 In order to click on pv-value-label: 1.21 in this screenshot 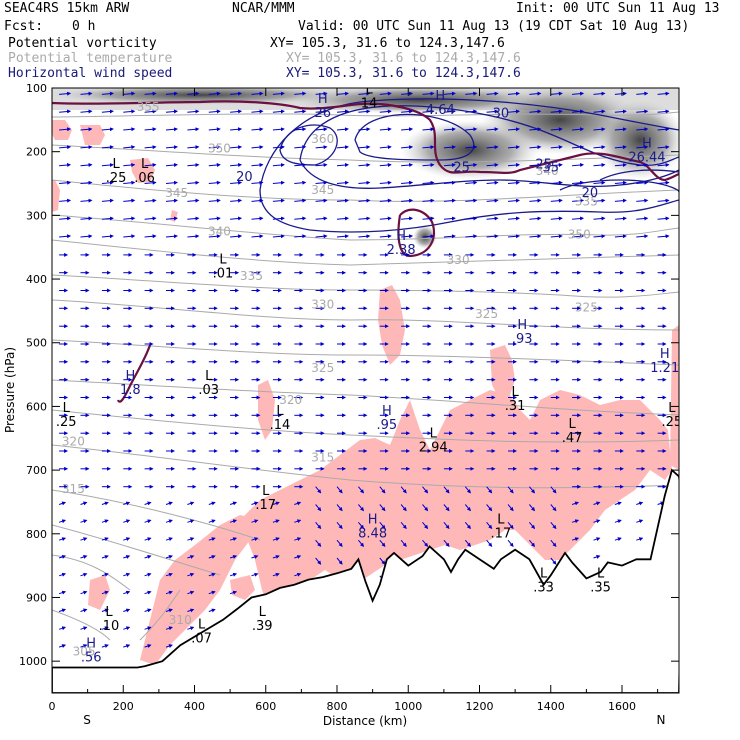, I will do `click(664, 368)`.